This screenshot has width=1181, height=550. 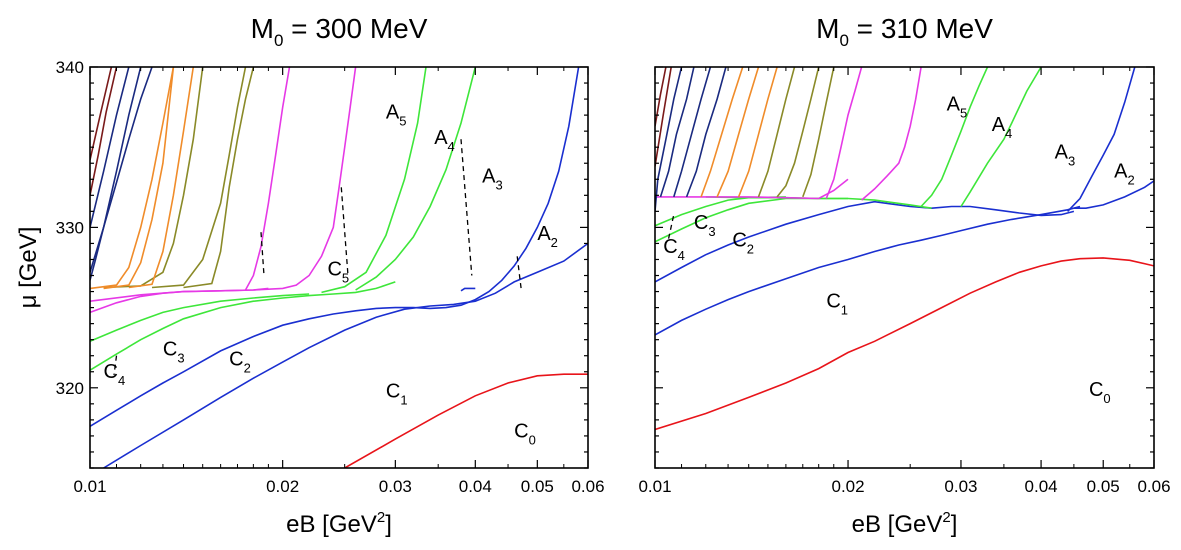 What do you see at coordinates (70, 227) in the screenshot?
I see `y-tick-label: 330` at bounding box center [70, 227].